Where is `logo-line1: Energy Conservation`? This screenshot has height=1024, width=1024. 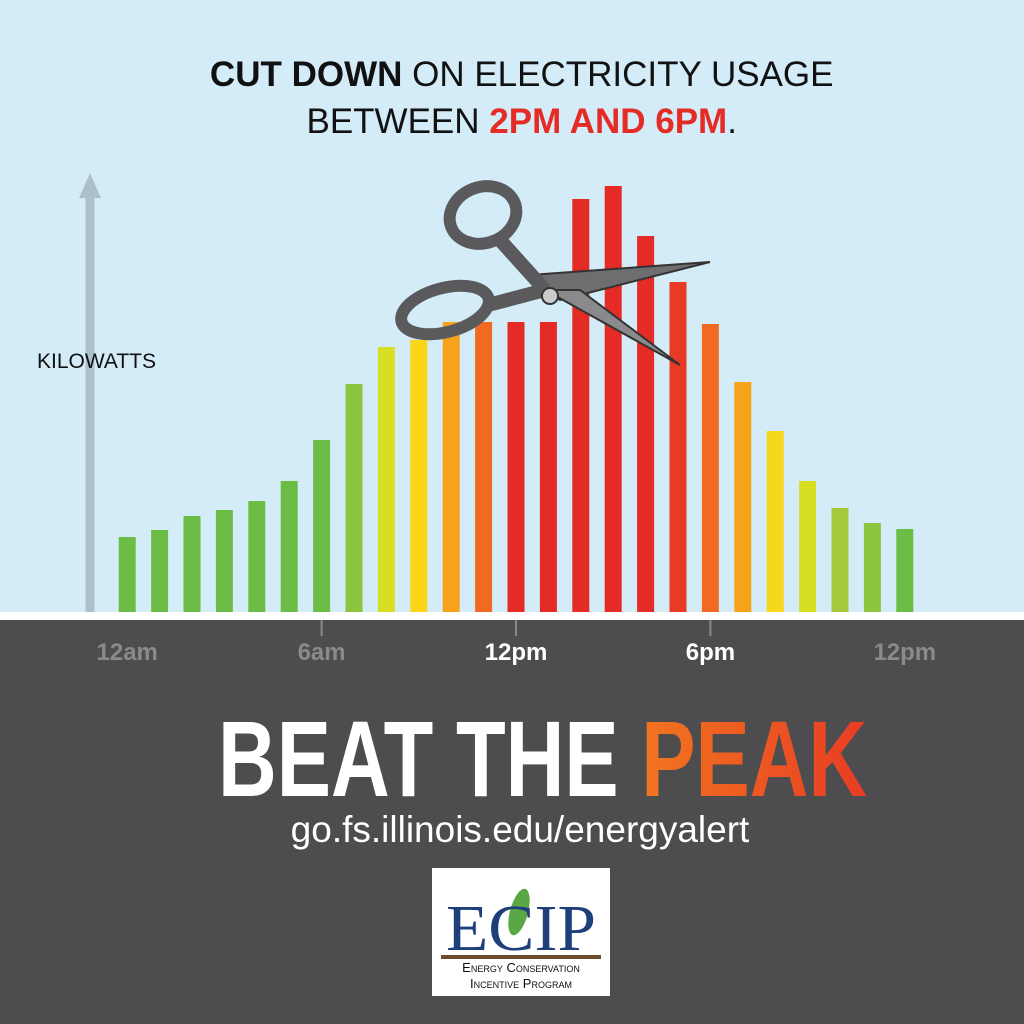
logo-line1: Energy Conservation is located at coordinates (521, 967).